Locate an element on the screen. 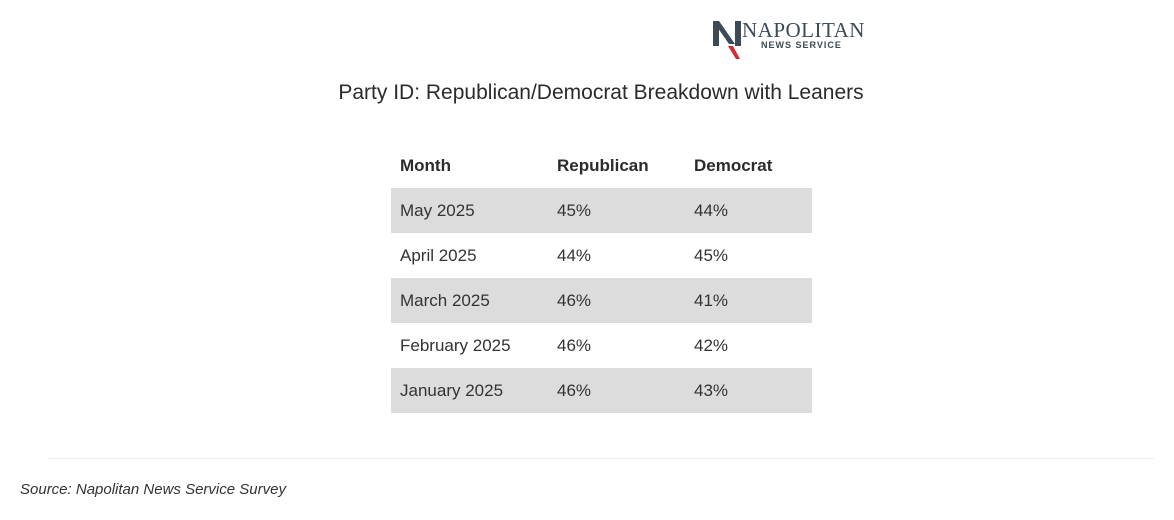  month-cell: April 2025 is located at coordinates (438, 255).